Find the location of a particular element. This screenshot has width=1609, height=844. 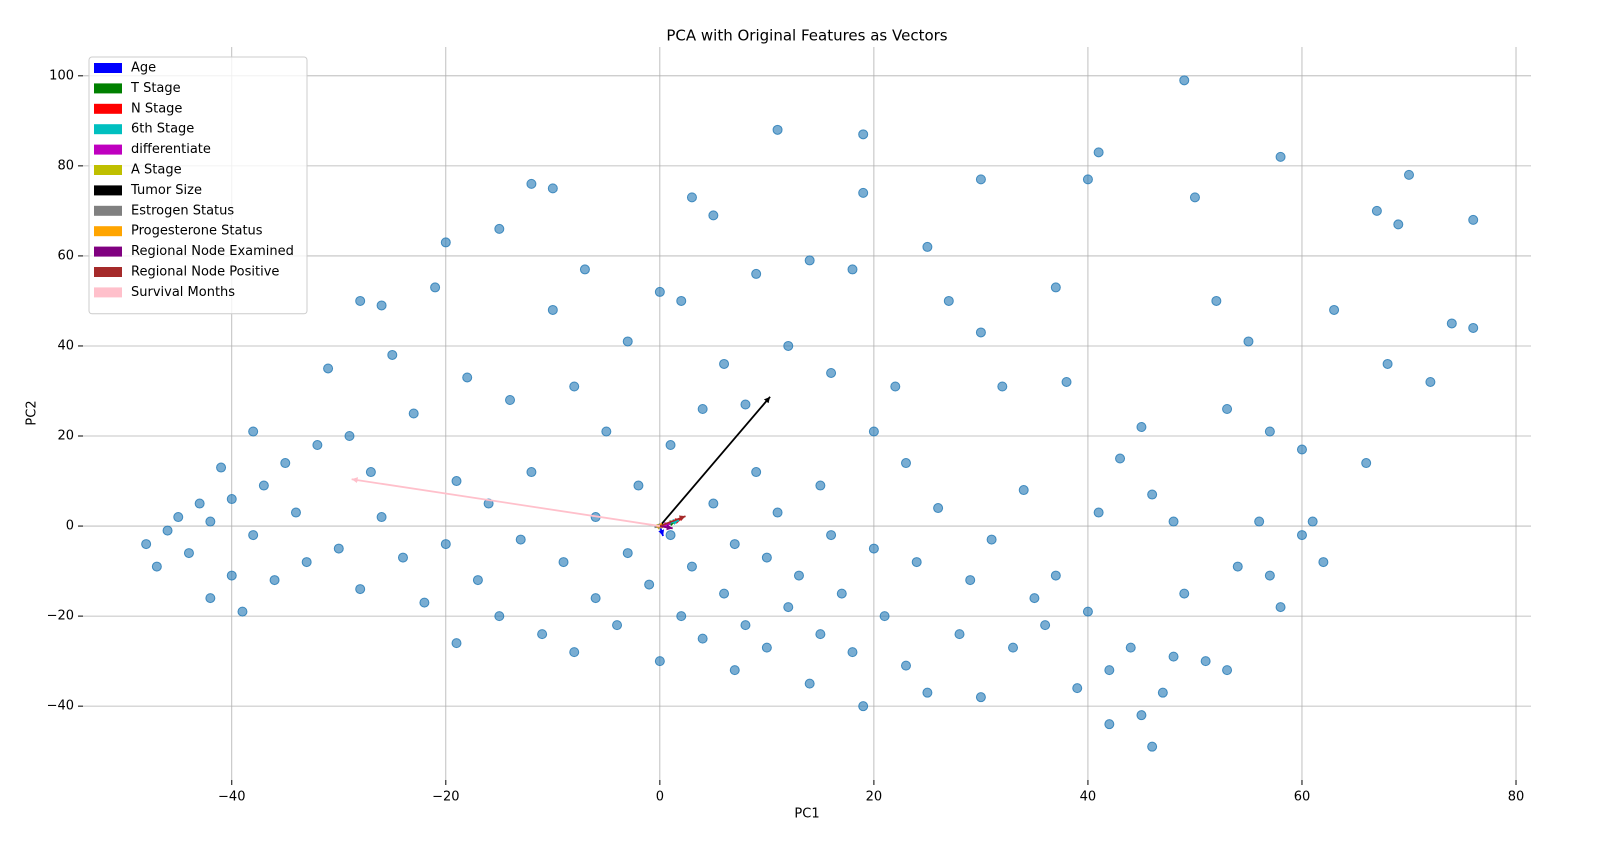

x-tick-label: −20 is located at coordinates (445, 797).